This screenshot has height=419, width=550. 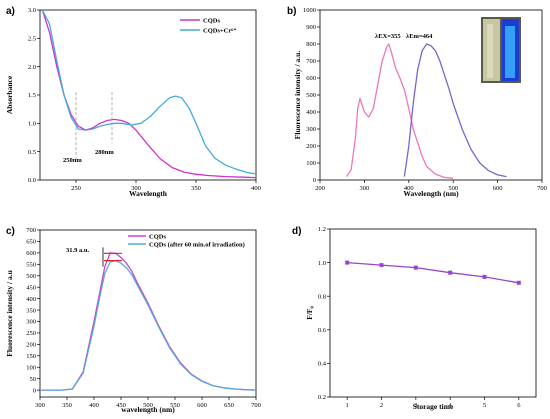 I want to click on y-tick-label: 0.6, so click(x=322, y=330).